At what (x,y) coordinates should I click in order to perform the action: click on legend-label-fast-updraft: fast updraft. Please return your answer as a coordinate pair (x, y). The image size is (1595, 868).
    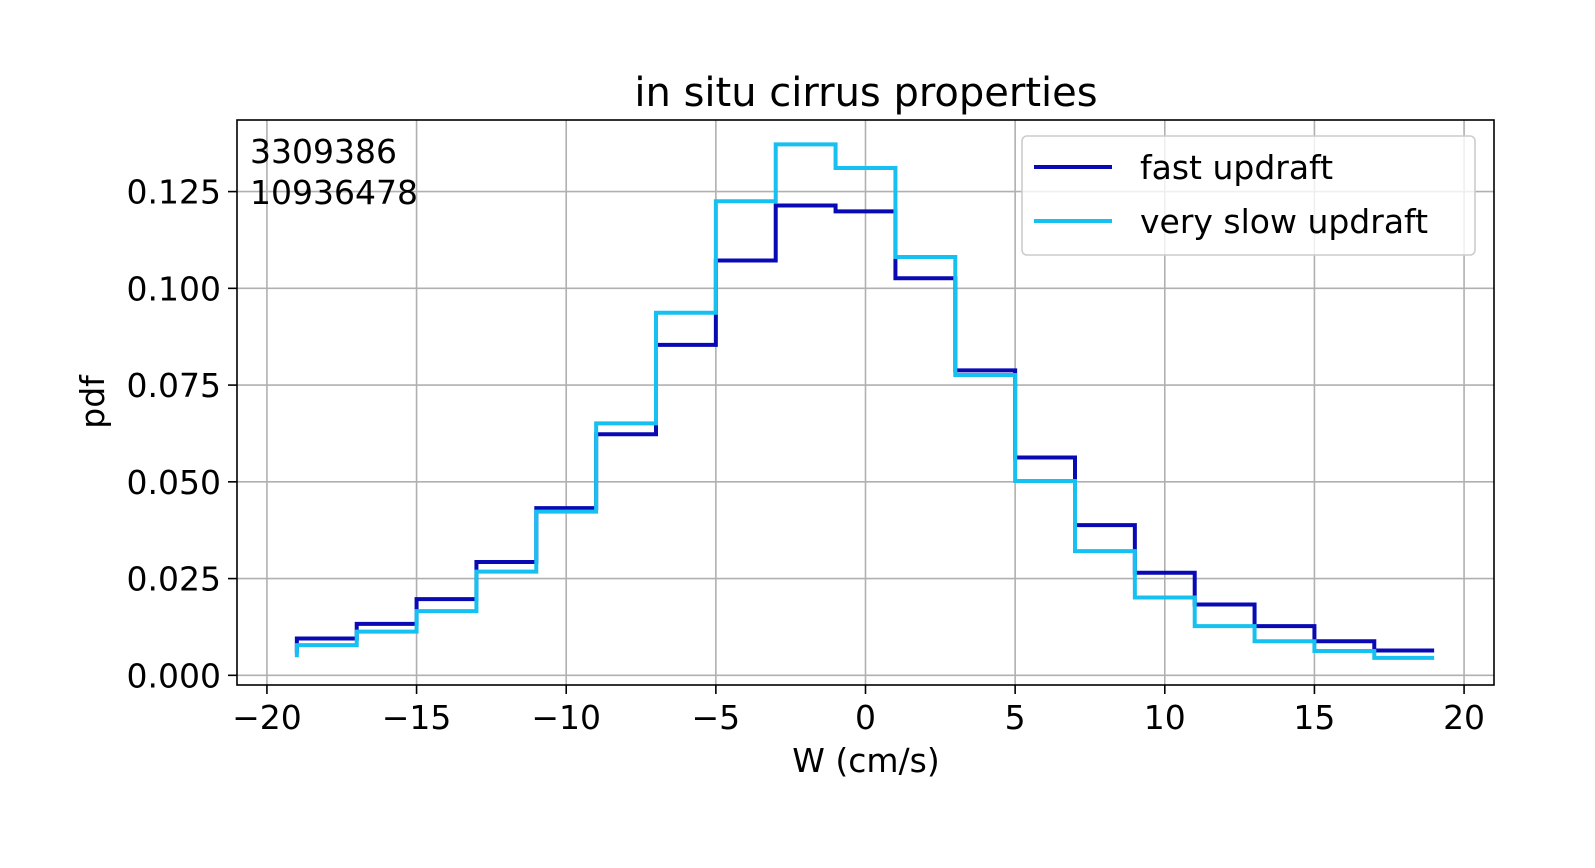
    Looking at the image, I should click on (1236, 167).